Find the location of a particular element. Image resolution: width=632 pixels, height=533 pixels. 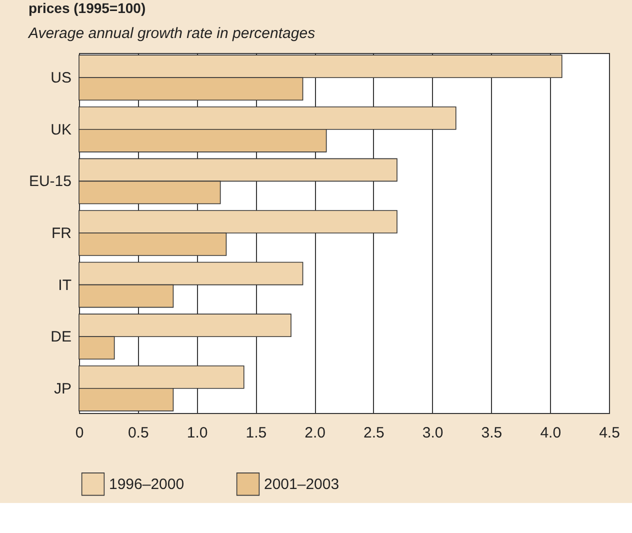

chart-subtitle: Average annual growth rate in percentages is located at coordinates (171, 33).